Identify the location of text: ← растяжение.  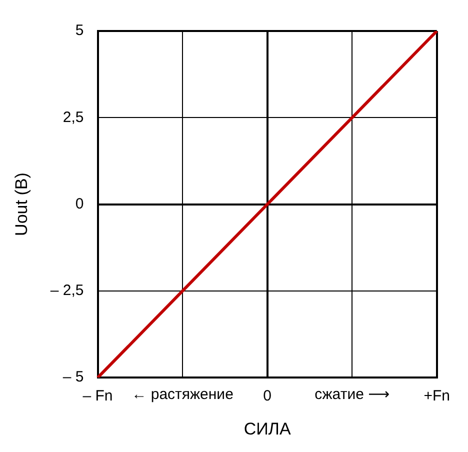
(183, 395).